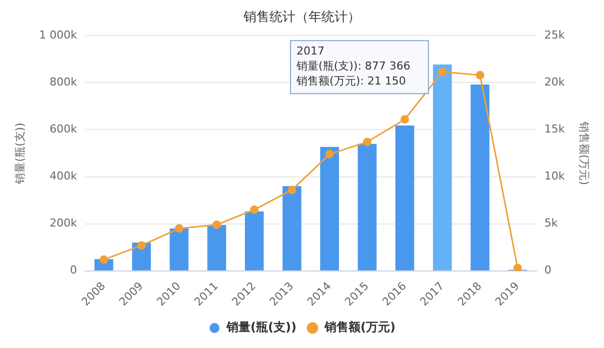 The image size is (604, 348). I want to click on y-tick-label: 600k, so click(64, 129).